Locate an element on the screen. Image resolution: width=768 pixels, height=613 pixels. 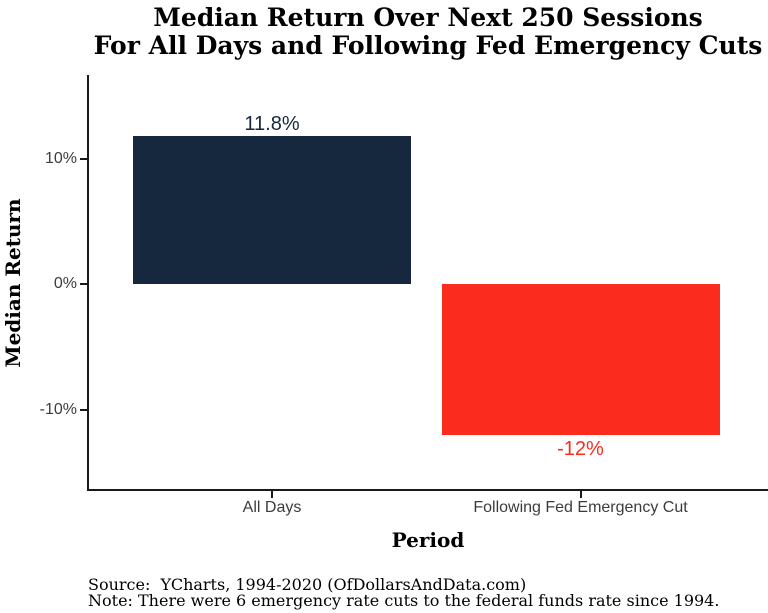
y-axis-line is located at coordinates (88, 283).